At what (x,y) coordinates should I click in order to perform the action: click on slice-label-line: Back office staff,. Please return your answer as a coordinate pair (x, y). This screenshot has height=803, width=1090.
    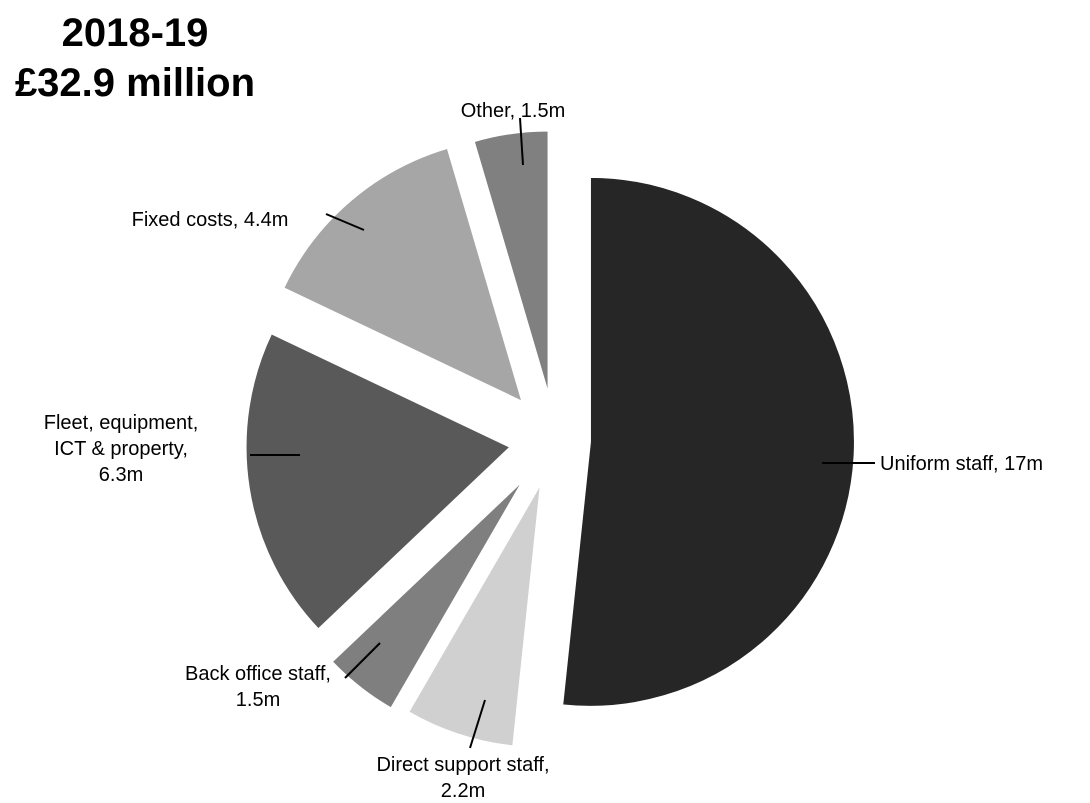
    Looking at the image, I should click on (258, 674).